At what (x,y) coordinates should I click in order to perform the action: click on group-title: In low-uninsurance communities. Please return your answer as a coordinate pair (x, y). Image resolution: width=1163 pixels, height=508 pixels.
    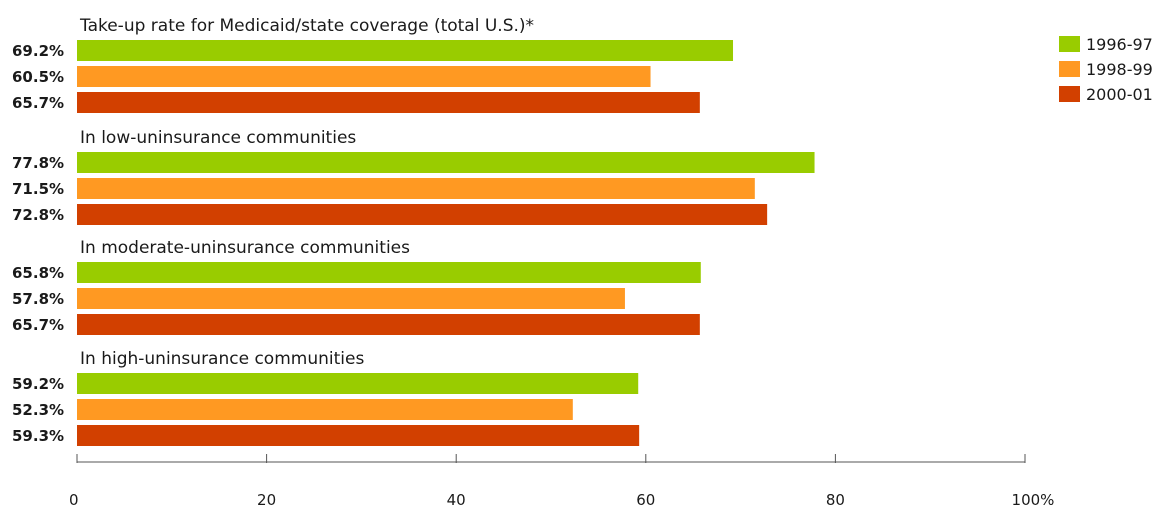
    Looking at the image, I should click on (218, 138).